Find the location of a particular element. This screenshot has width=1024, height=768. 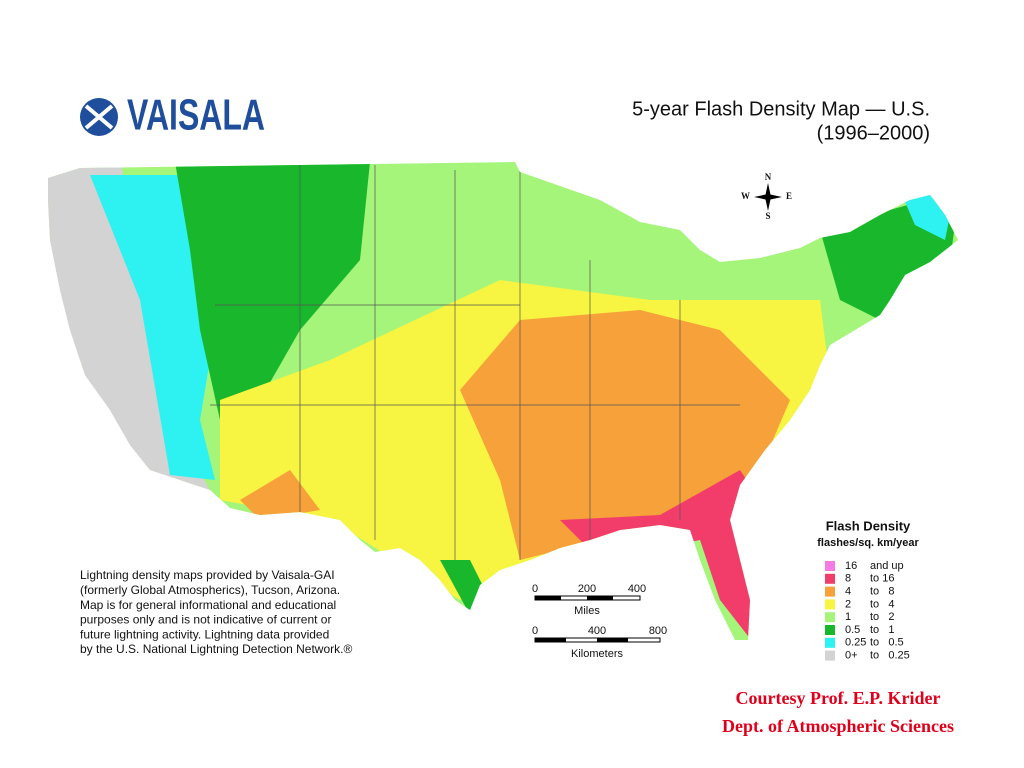

legend-from: 2 is located at coordinates (848, 604).